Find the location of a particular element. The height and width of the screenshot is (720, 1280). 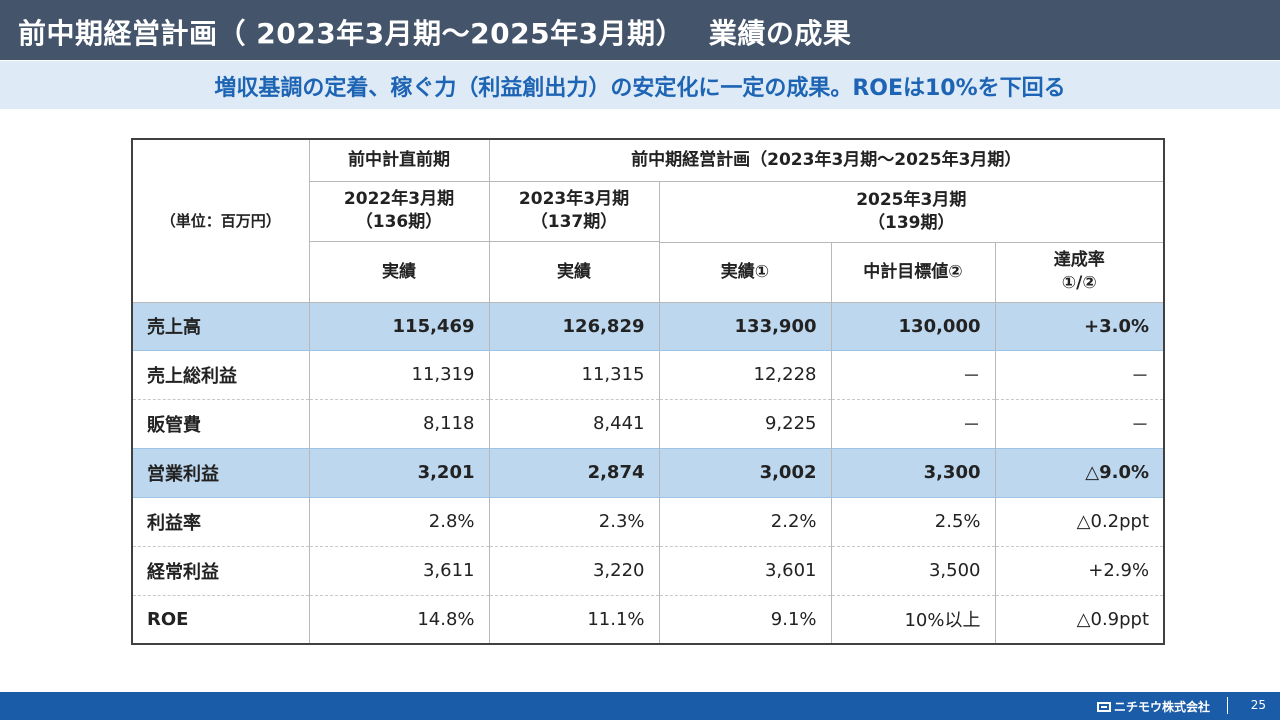

value-2023: 2.3% is located at coordinates (574, 521).